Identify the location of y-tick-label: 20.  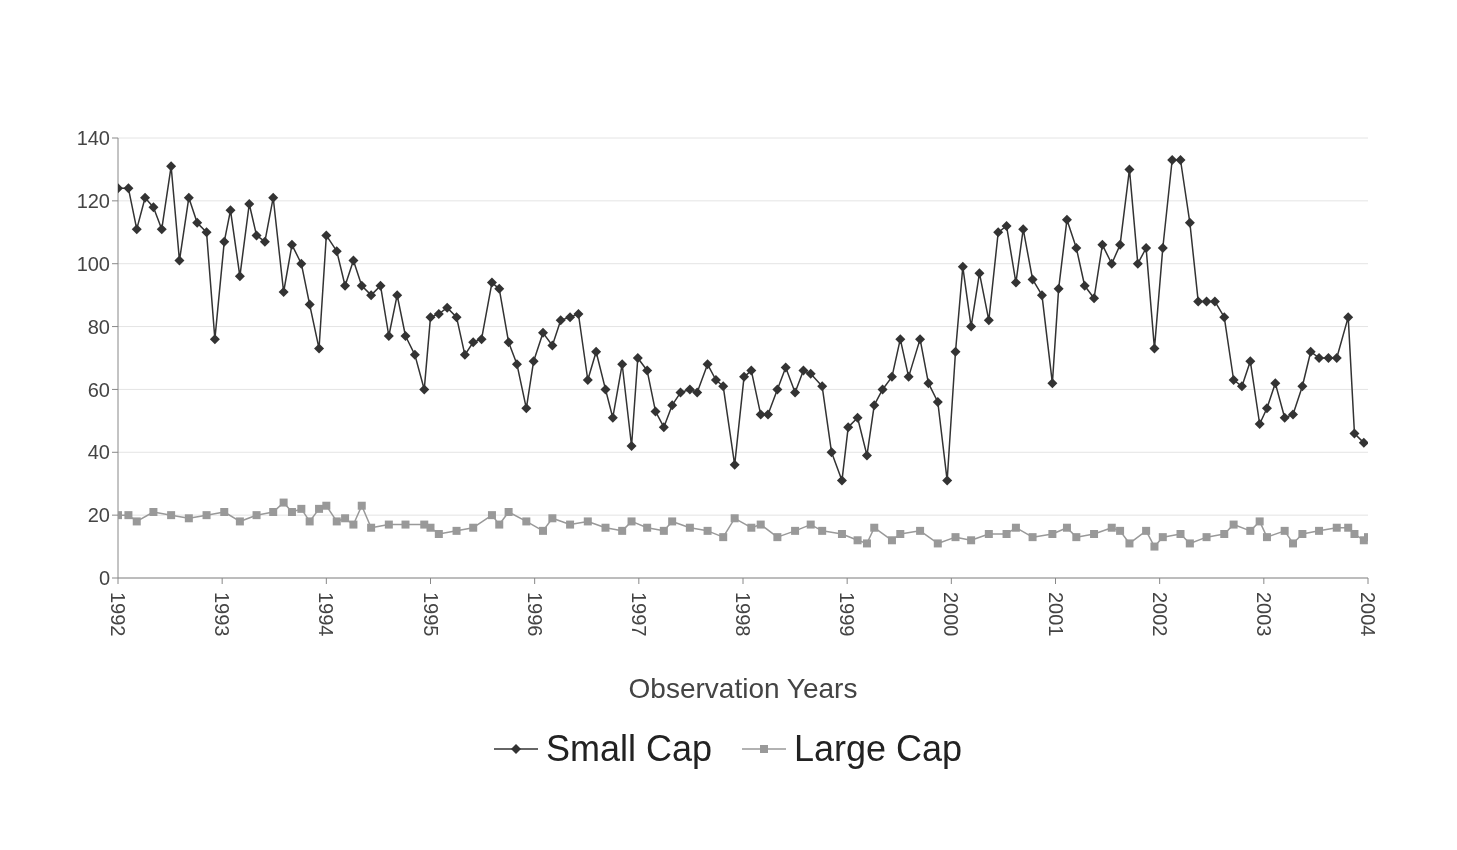
(98, 515).